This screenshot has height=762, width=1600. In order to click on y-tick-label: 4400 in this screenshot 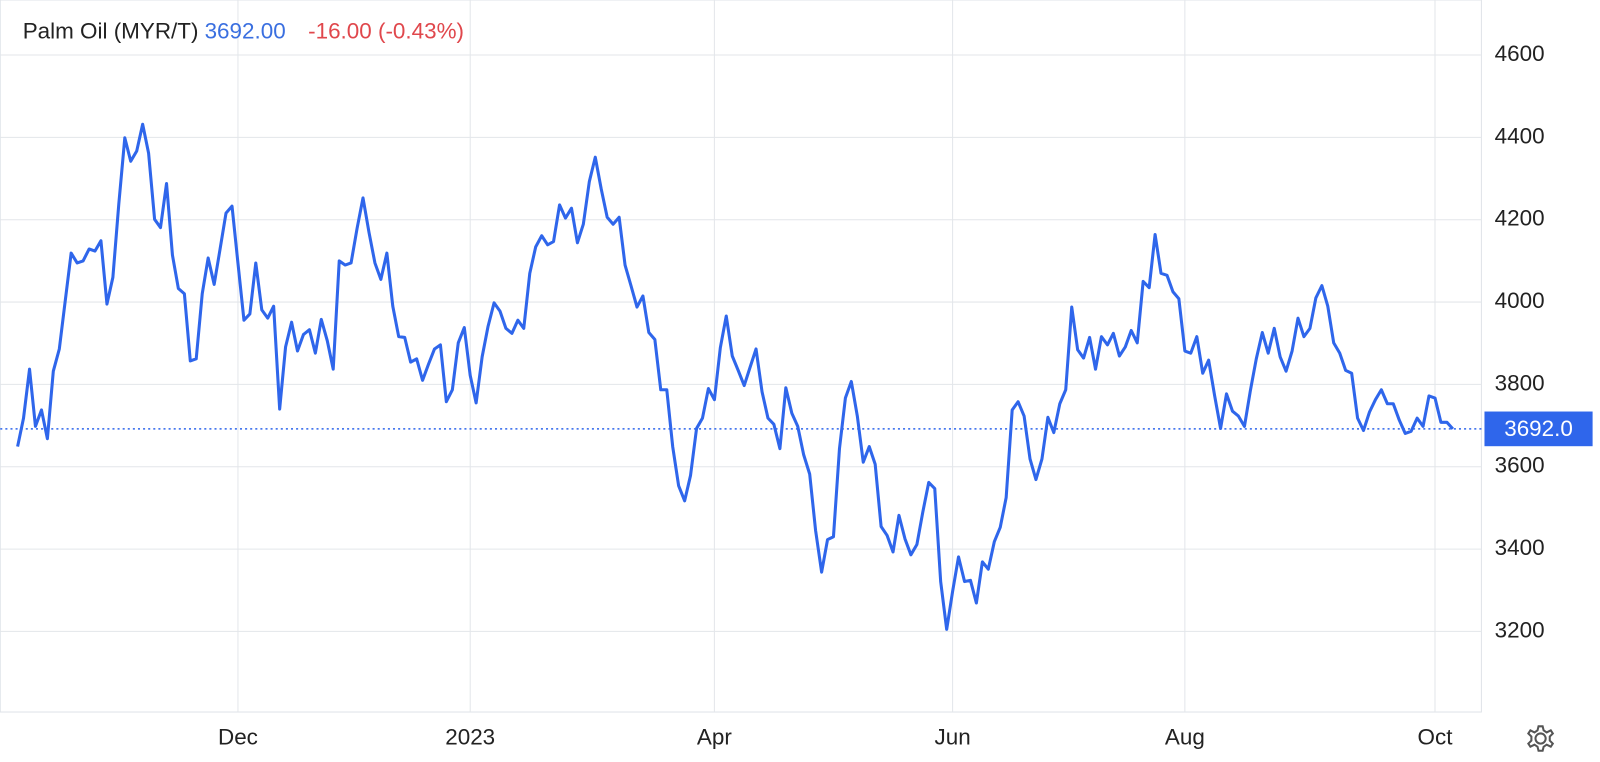, I will do `click(1520, 135)`.